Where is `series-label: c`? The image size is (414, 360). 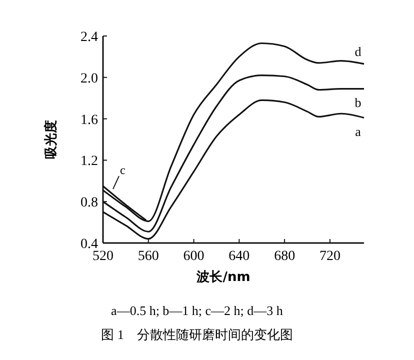
series-label: c is located at coordinates (123, 170).